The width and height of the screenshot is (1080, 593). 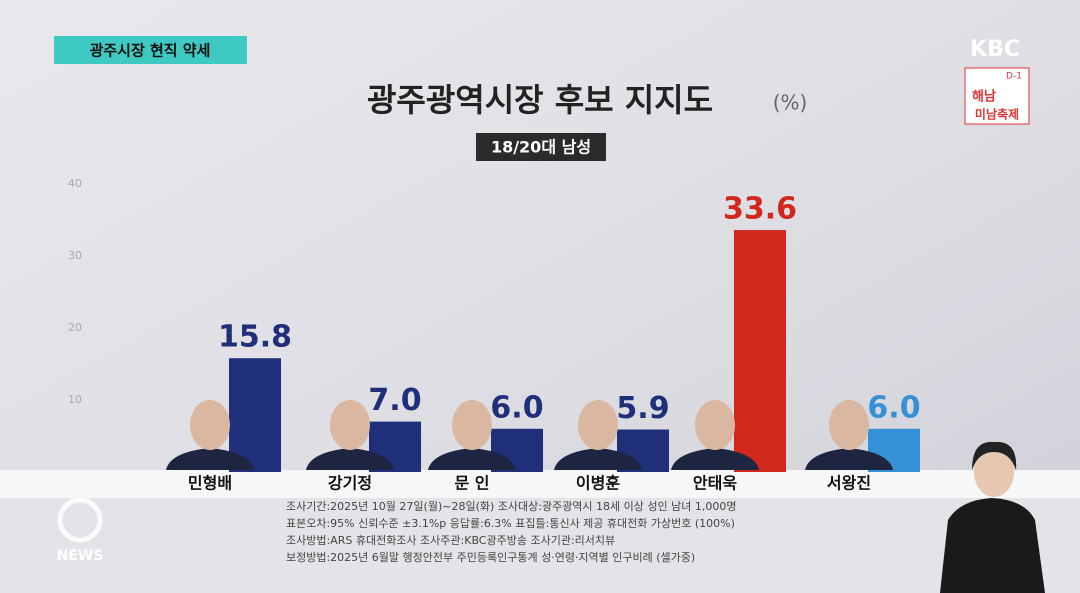 I want to click on ad-text: D-1, so click(x=1014, y=77).